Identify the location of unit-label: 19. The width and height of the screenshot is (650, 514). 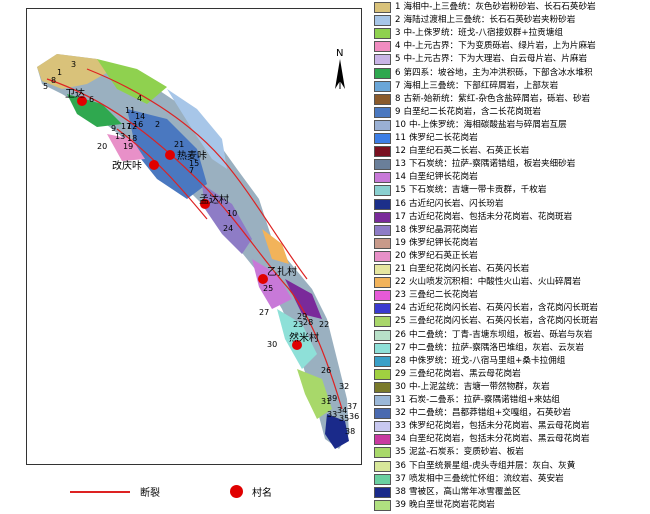
(128, 146).